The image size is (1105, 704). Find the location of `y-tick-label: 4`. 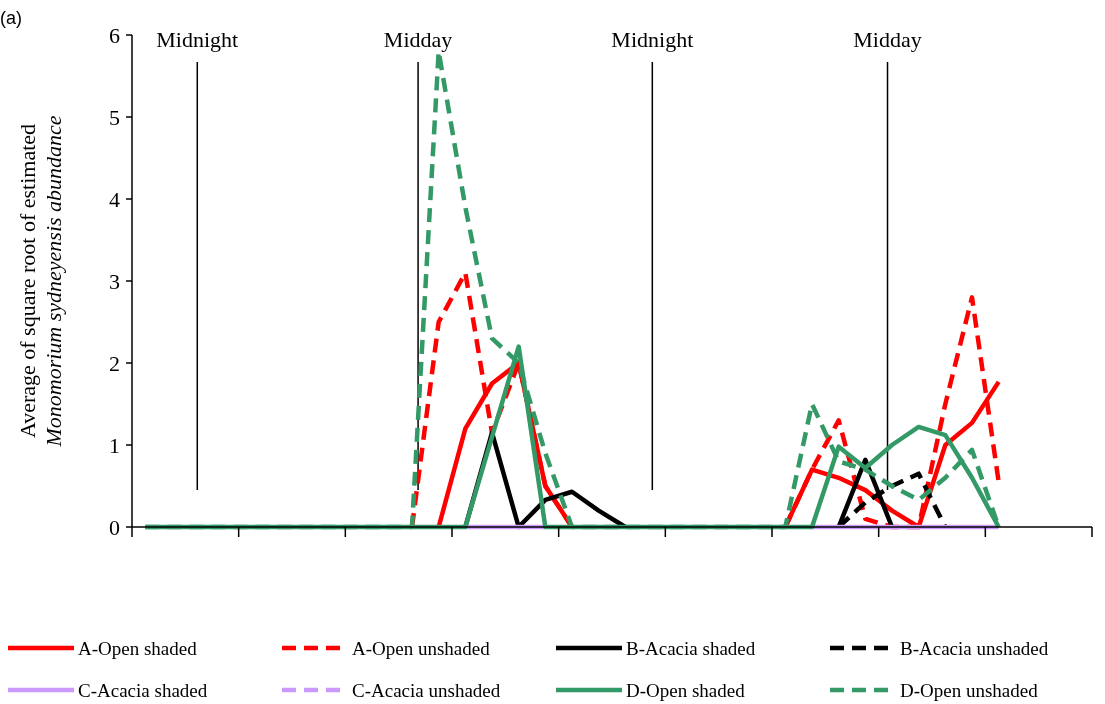

y-tick-label: 4 is located at coordinates (114, 199).